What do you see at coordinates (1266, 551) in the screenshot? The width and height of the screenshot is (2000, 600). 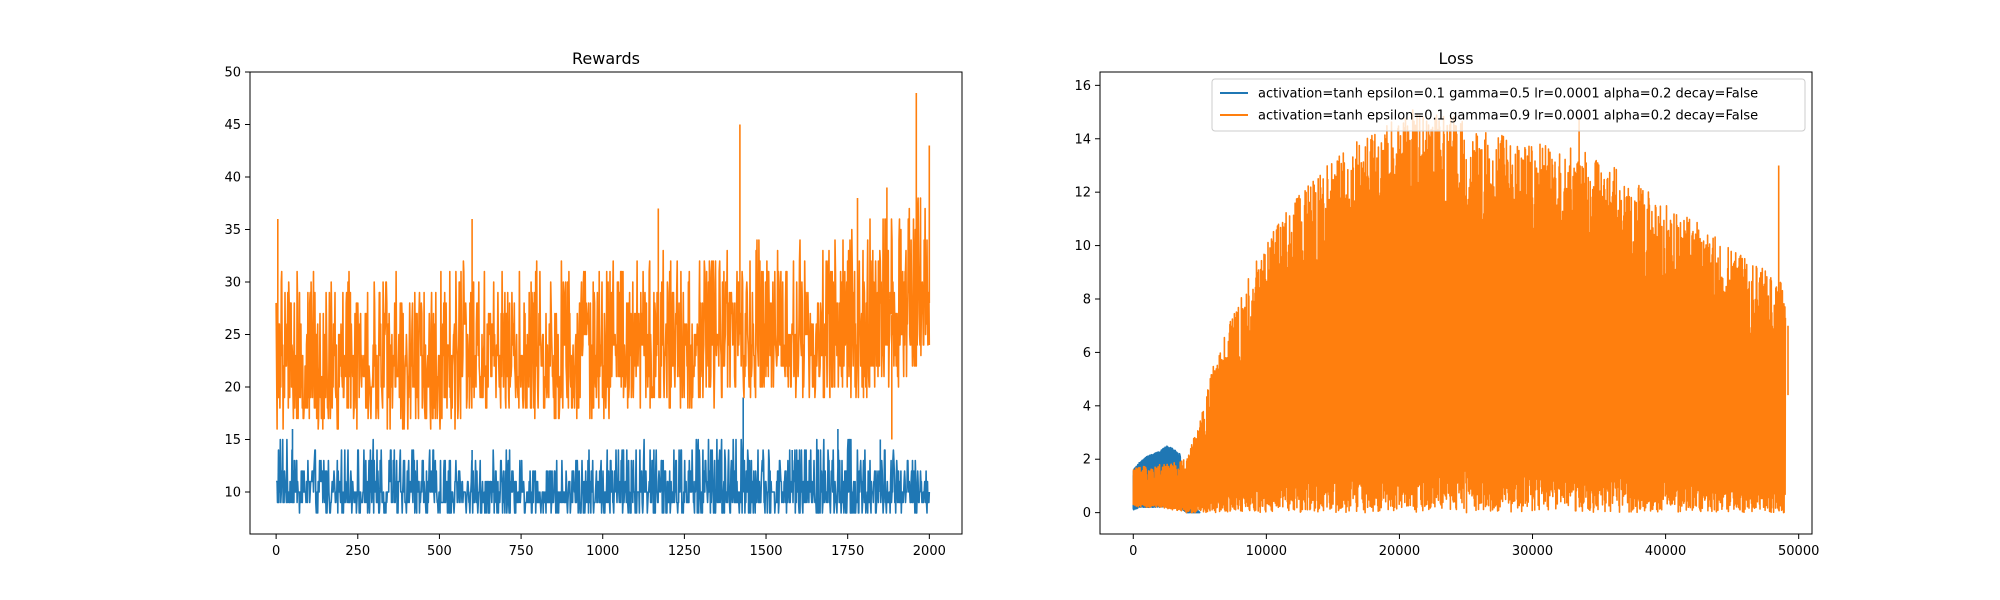 I see `loss-x-tick-label: 10000` at bounding box center [1266, 551].